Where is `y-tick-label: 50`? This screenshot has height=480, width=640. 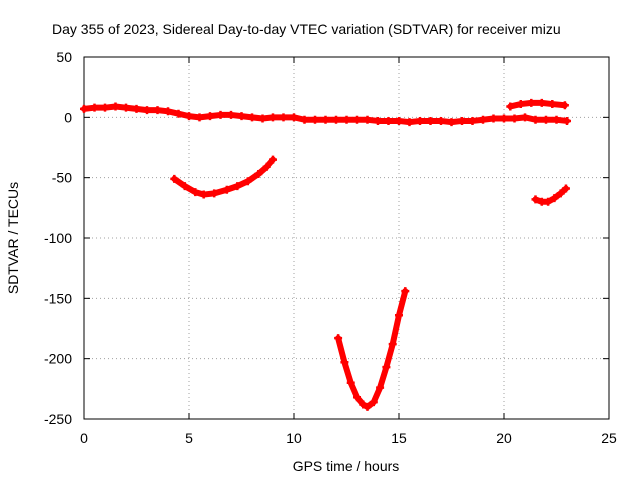
y-tick-label: 50 is located at coordinates (64, 57).